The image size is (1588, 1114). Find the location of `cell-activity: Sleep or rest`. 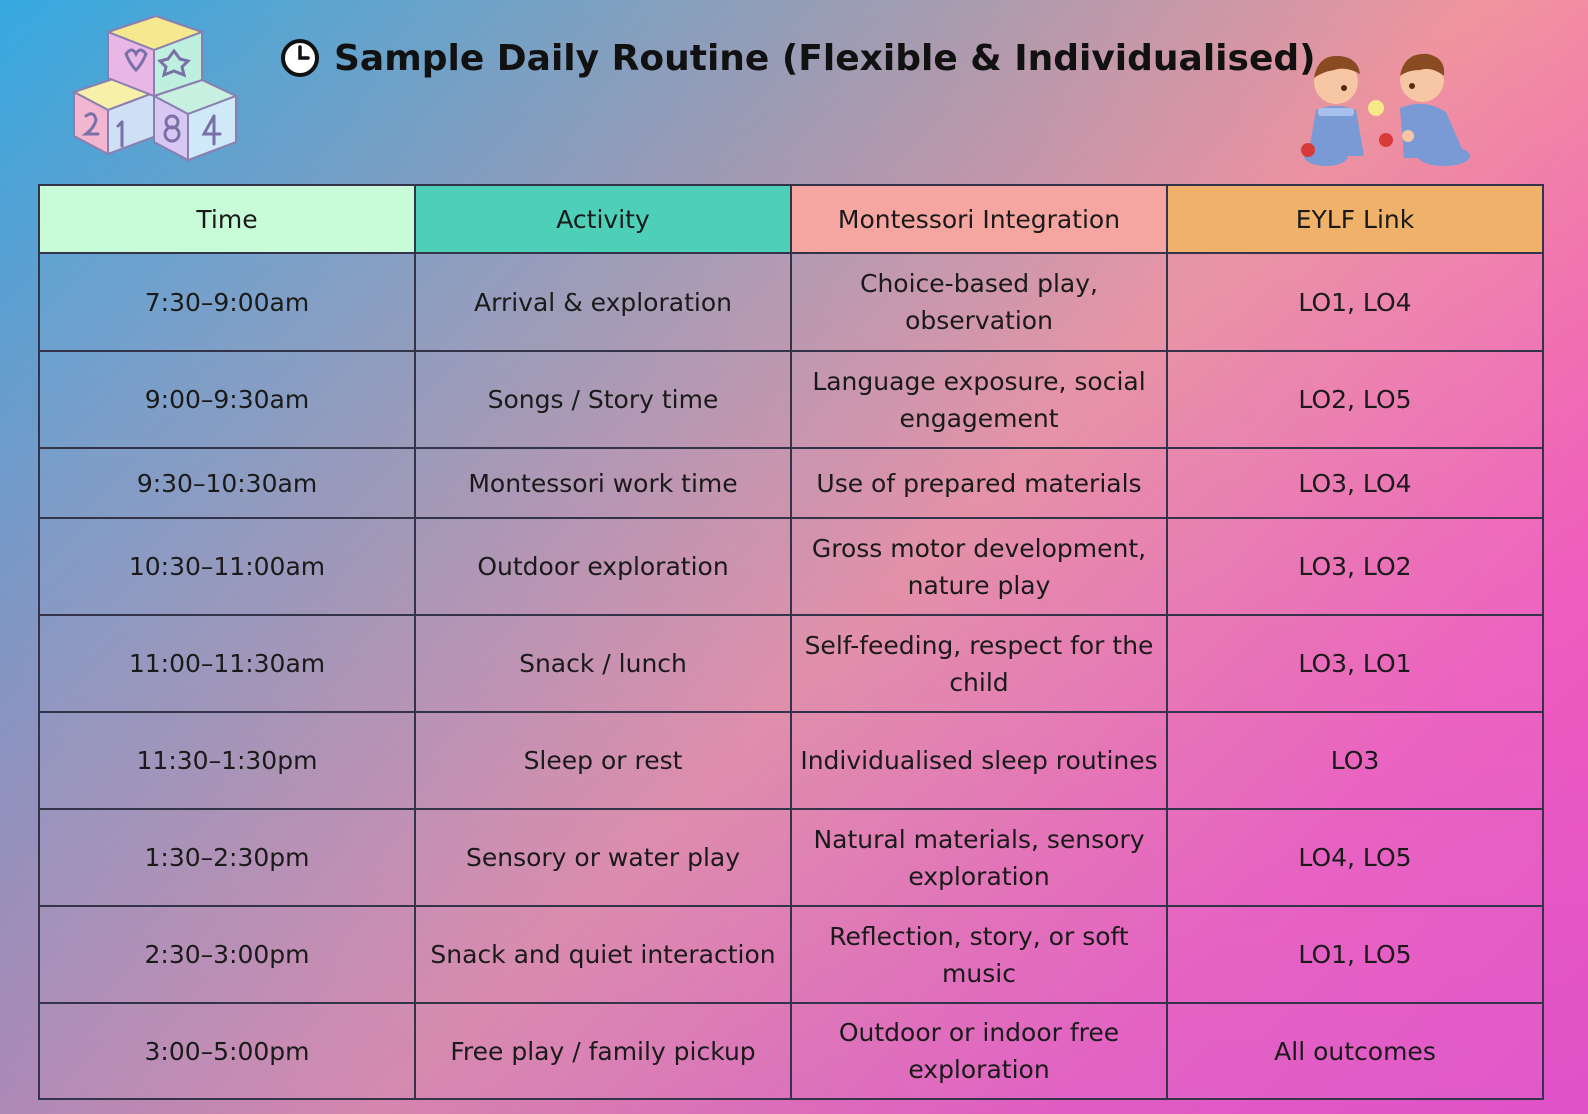

cell-activity: Sleep or rest is located at coordinates (603, 760).